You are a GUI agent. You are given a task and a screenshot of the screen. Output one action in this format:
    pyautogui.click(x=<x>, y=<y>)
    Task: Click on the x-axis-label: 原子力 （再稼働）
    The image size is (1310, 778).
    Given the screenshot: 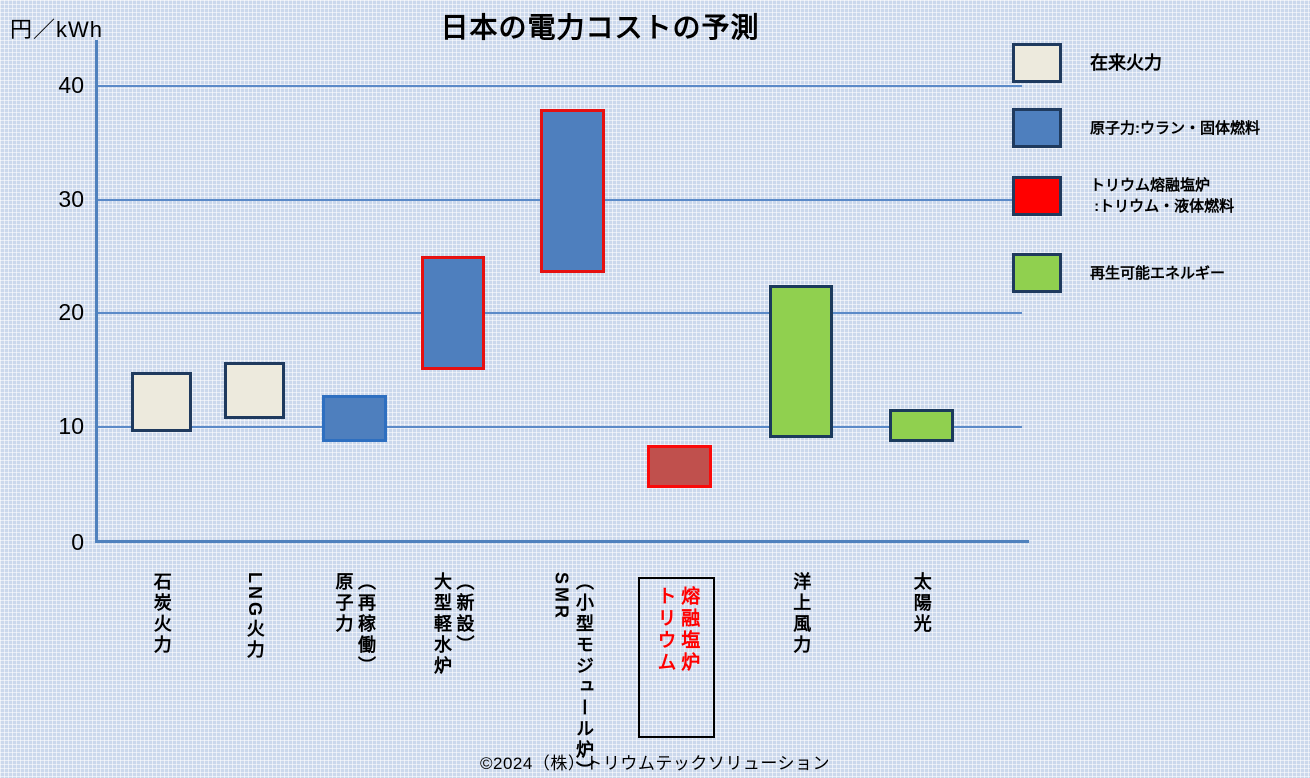 What is the action you would take?
    pyautogui.click(x=355, y=624)
    